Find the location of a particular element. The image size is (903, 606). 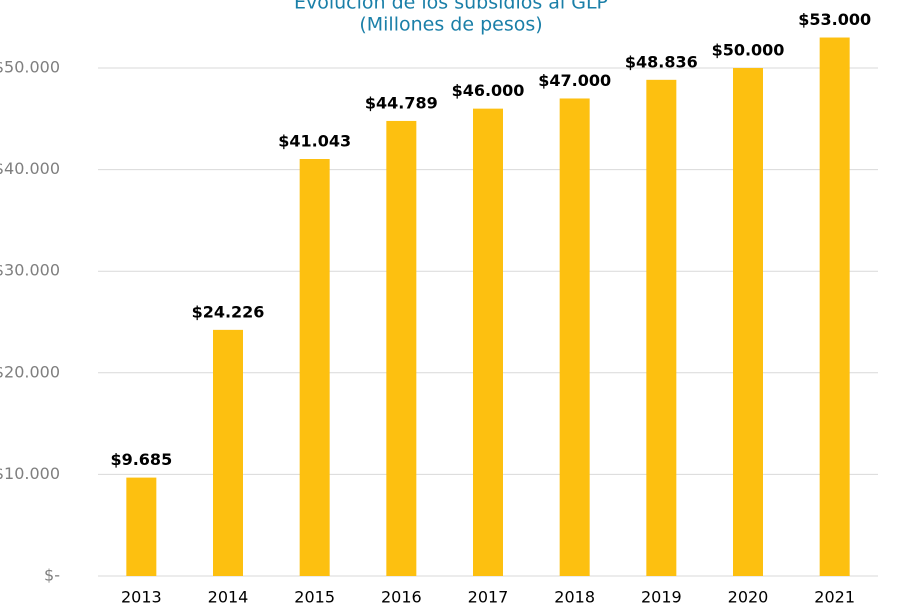

x-tick-label: 2016 is located at coordinates (401, 597).